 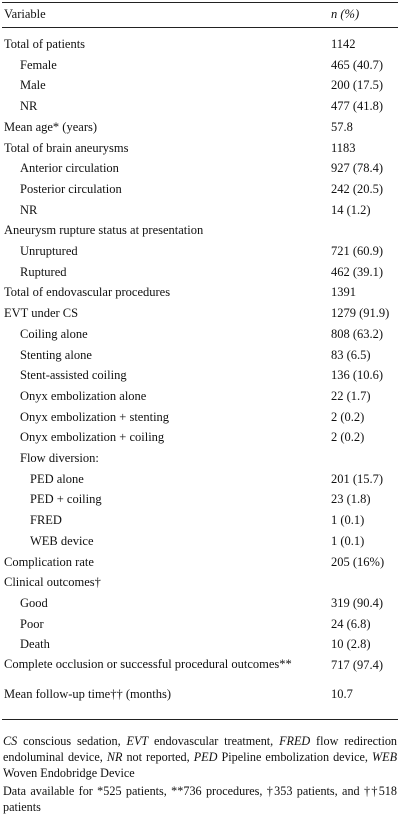 What do you see at coordinates (72, 741) in the screenshot?
I see `abbreviation-text: conscious sedation,` at bounding box center [72, 741].